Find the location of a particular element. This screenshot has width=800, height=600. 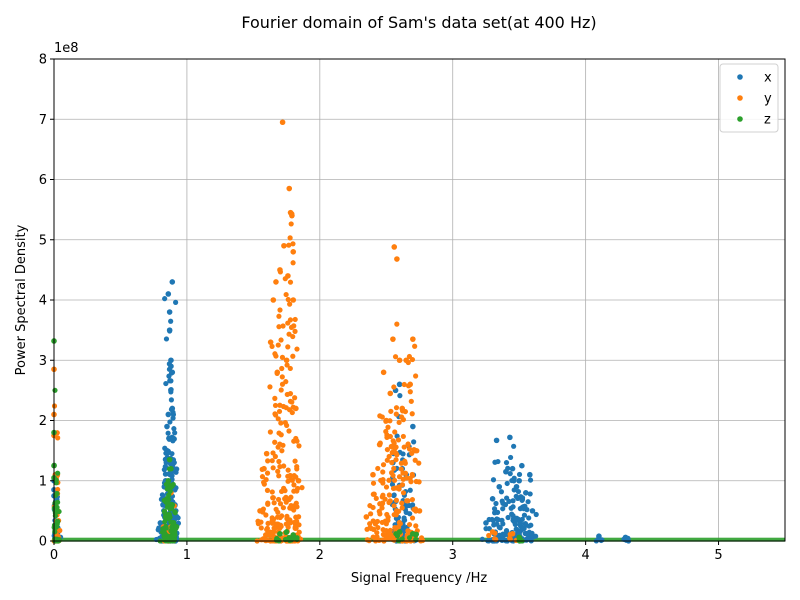

y-tick-label: 0 is located at coordinates (43, 542).